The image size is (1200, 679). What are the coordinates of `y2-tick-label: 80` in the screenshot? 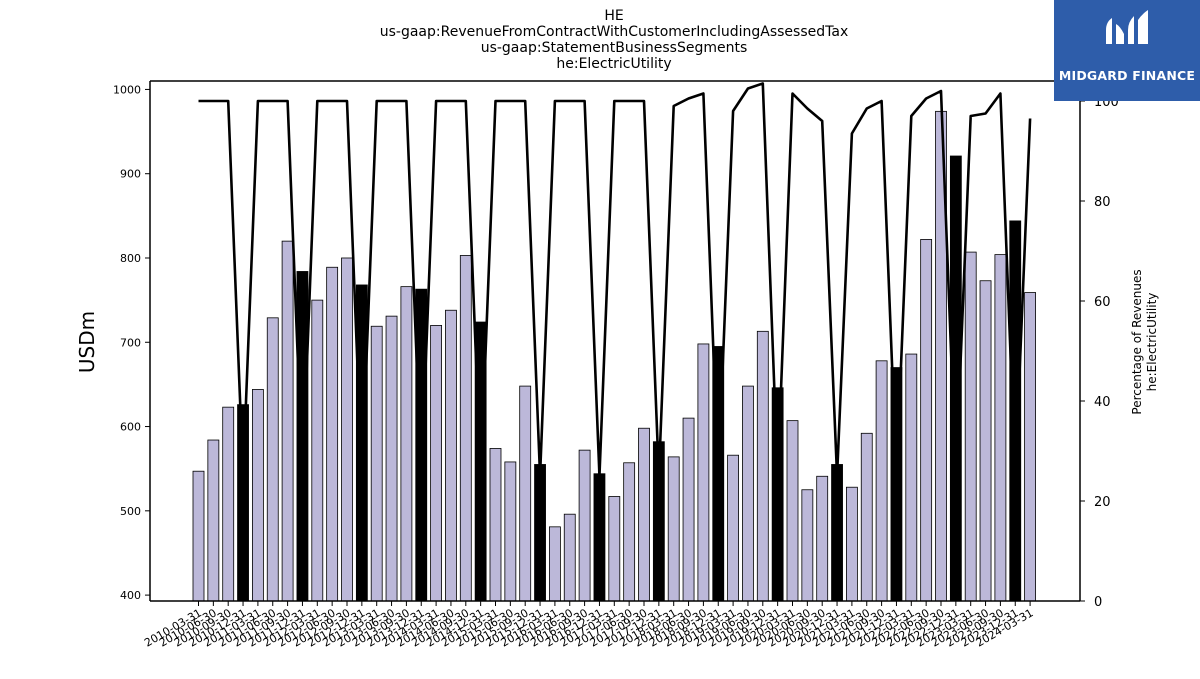 It's located at (1102, 202).